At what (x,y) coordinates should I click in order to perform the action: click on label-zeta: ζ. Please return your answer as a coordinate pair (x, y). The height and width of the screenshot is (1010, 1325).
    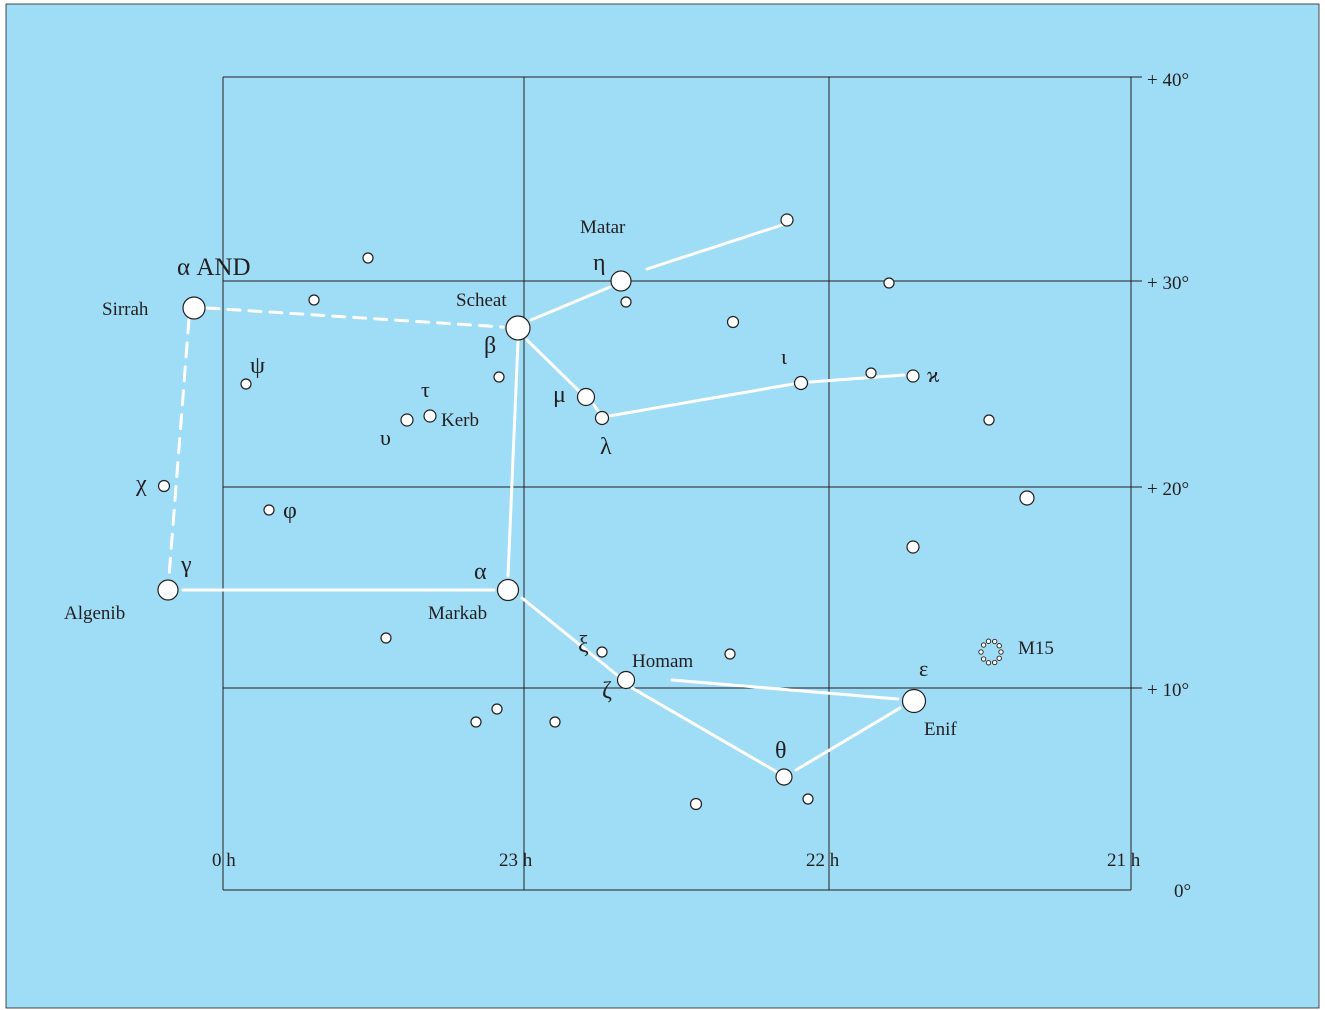
    Looking at the image, I should click on (607, 691).